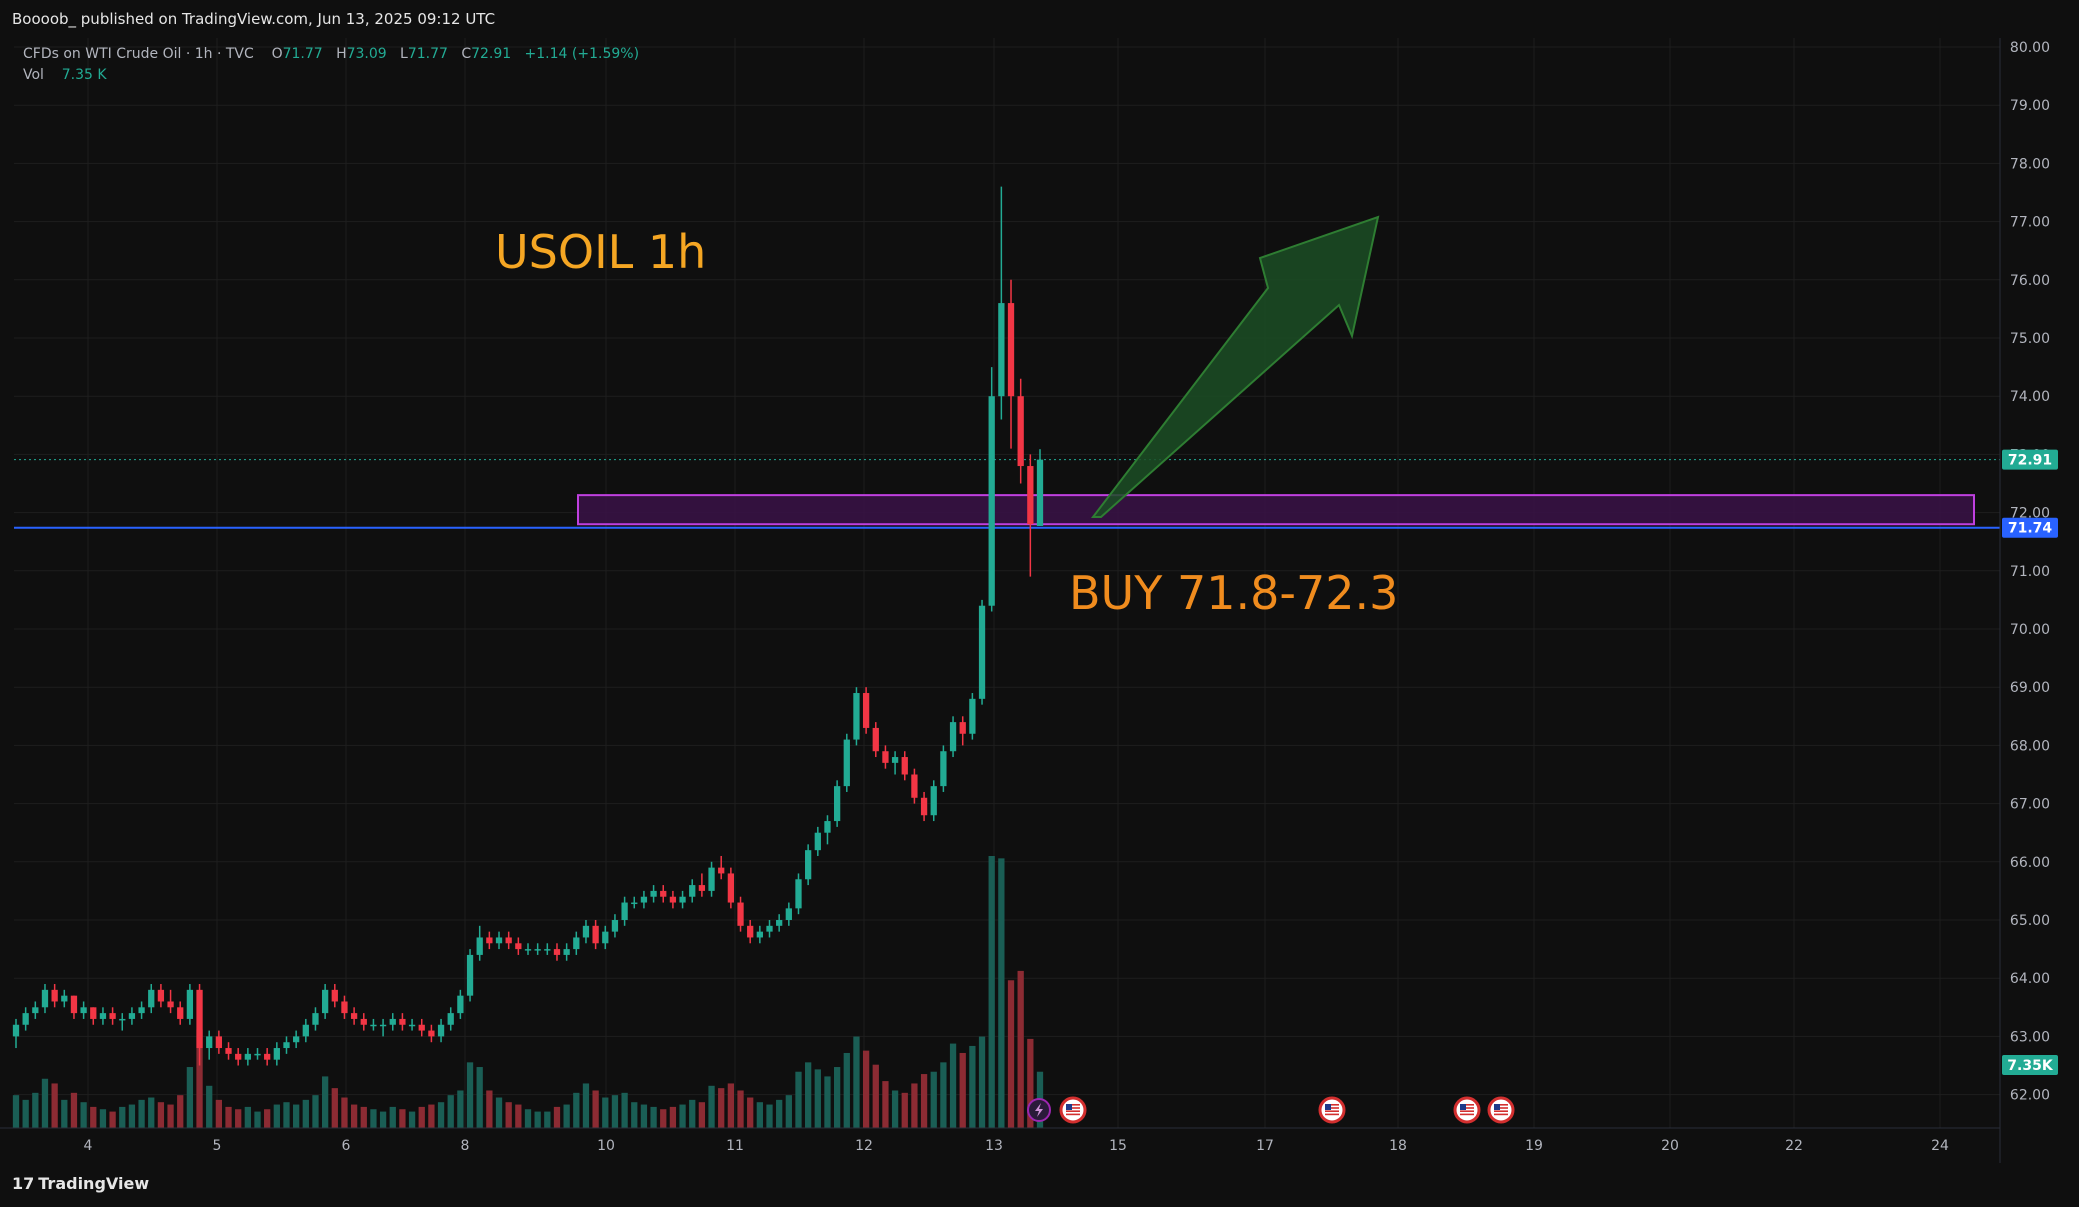 The width and height of the screenshot is (2079, 1207). Describe the element at coordinates (33, 75) in the screenshot. I see `volume-label: Vol` at that location.